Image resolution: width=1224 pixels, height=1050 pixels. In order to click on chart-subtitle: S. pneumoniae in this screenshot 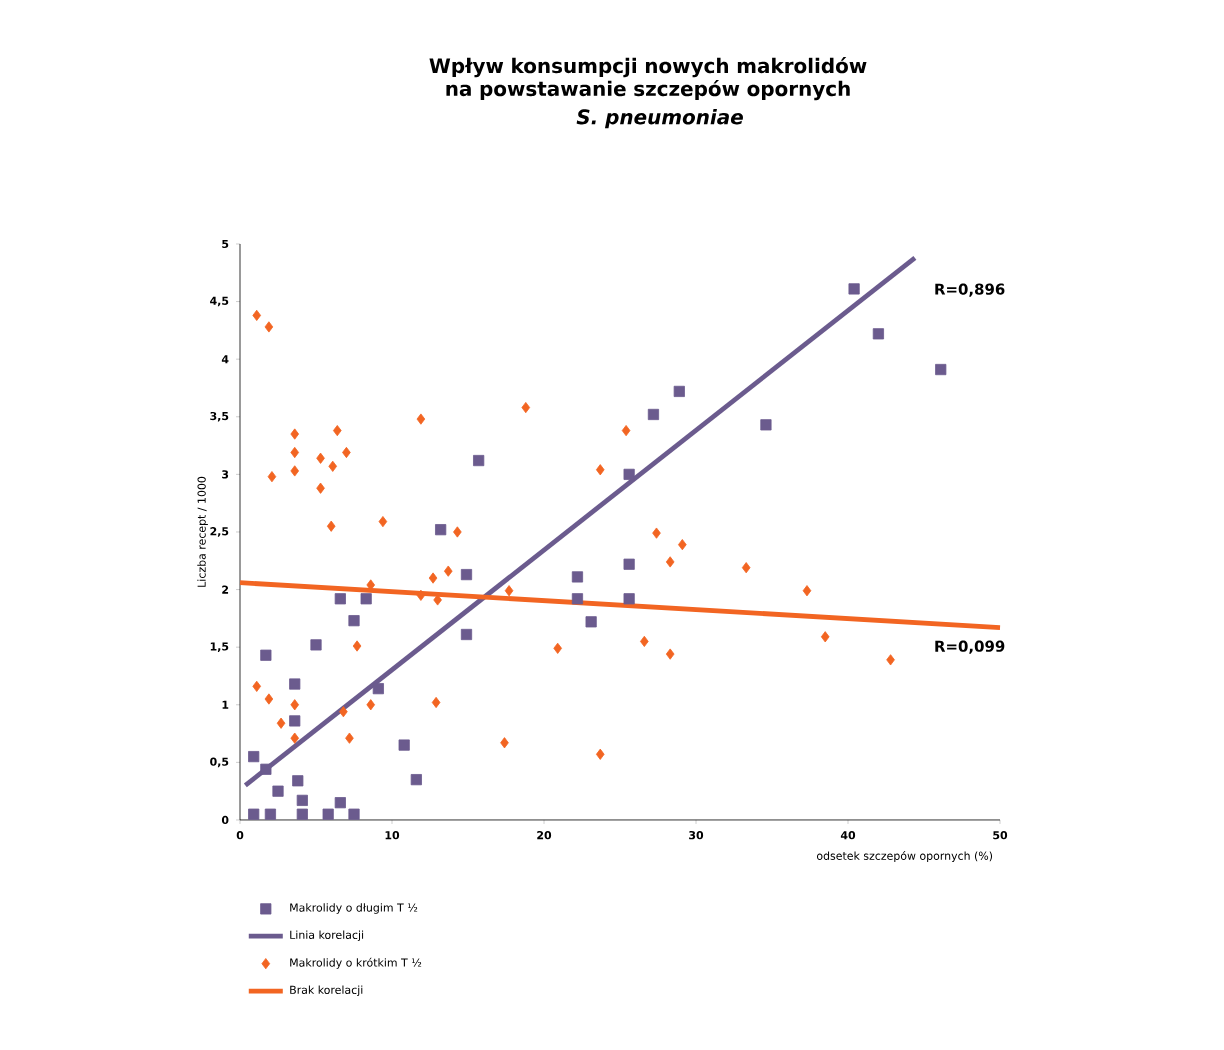, I will do `click(659, 119)`.